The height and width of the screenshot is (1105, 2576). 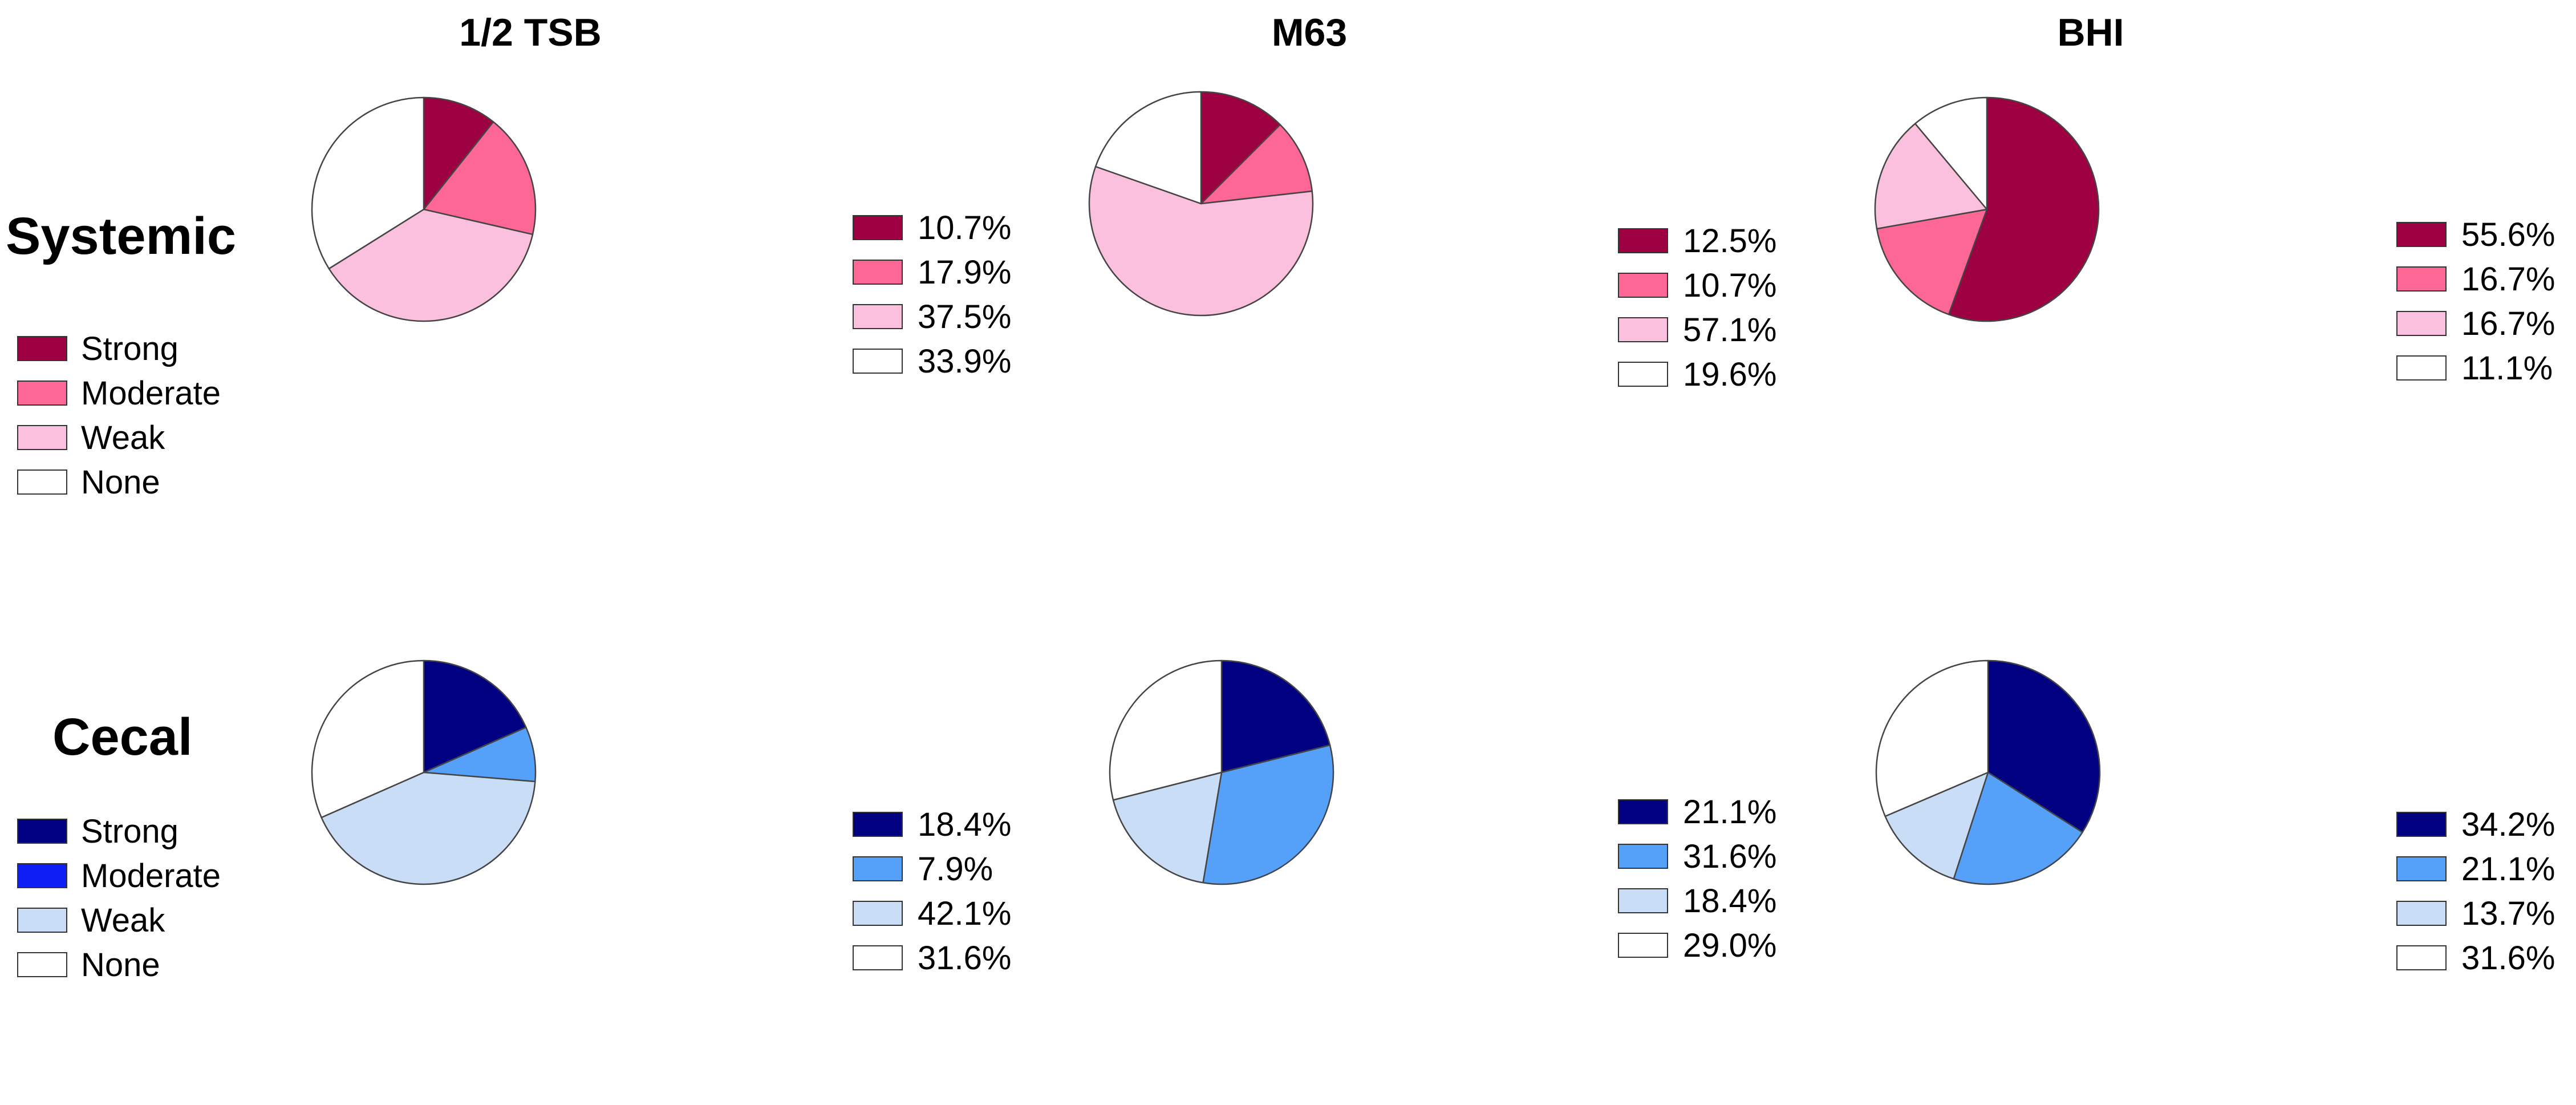 What do you see at coordinates (42, 964) in the screenshot?
I see `cecal-key-swatch-none` at bounding box center [42, 964].